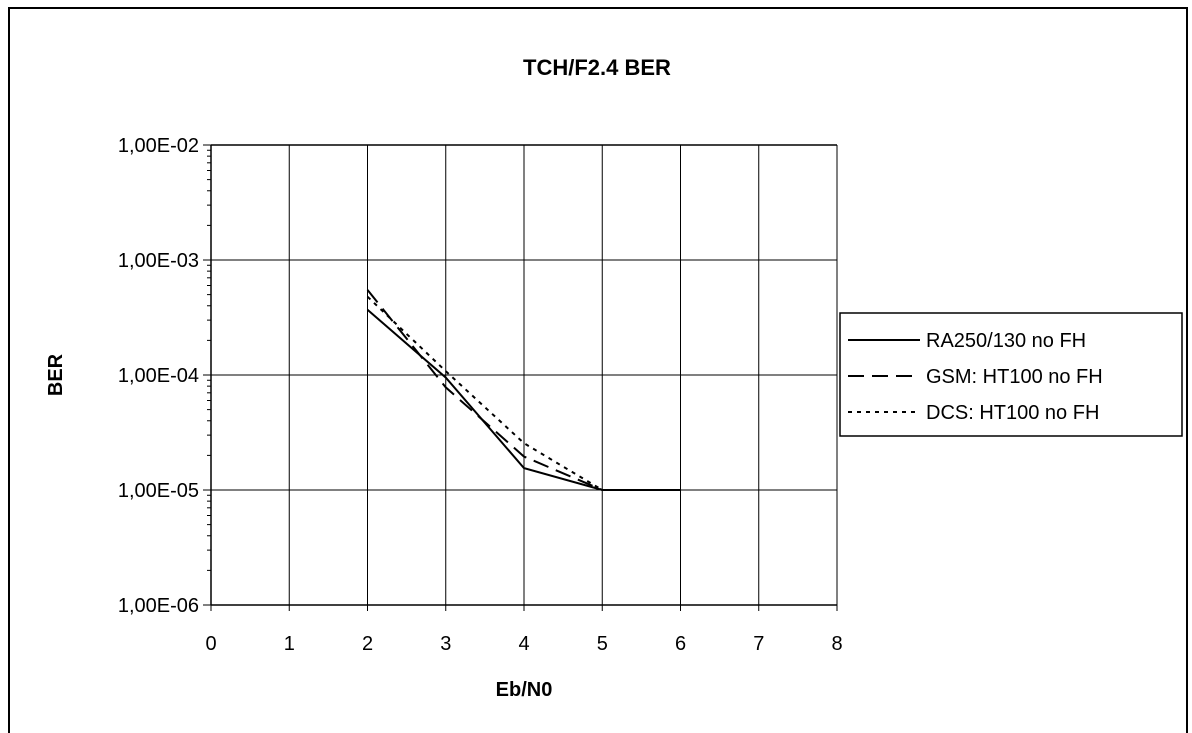  Describe the element at coordinates (445, 644) in the screenshot. I see `x-tick-label: 3` at that location.